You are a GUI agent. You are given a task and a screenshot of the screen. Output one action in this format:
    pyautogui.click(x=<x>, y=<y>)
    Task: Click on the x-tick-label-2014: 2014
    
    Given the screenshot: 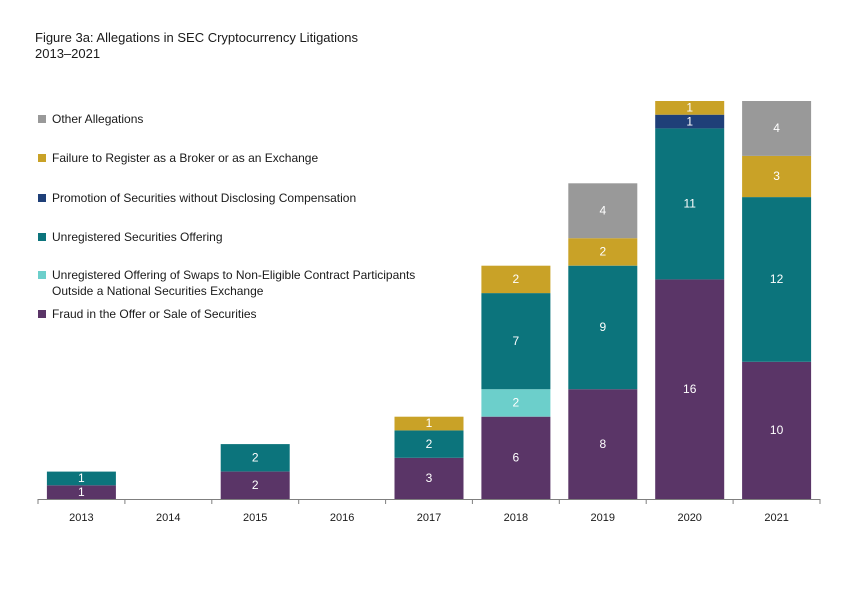 What is the action you would take?
    pyautogui.click(x=168, y=518)
    